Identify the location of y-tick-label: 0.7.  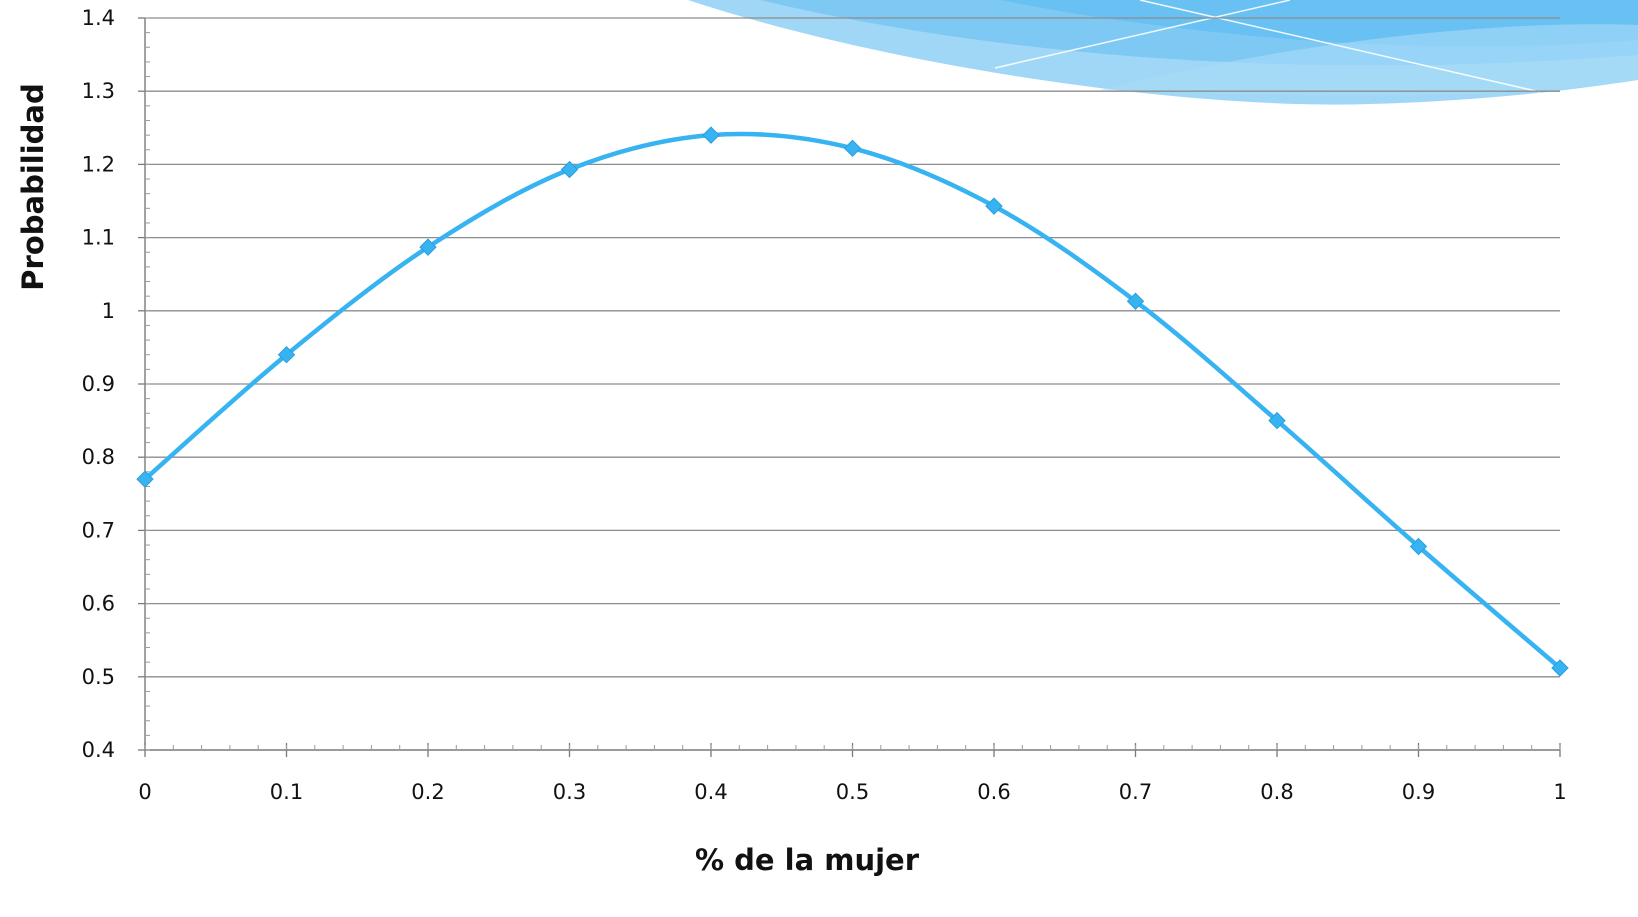
(98, 530).